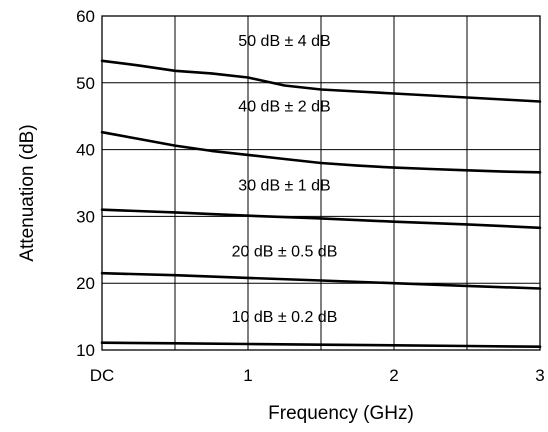  I want to click on x-axis-label: Frequency (GHz), so click(341, 413).